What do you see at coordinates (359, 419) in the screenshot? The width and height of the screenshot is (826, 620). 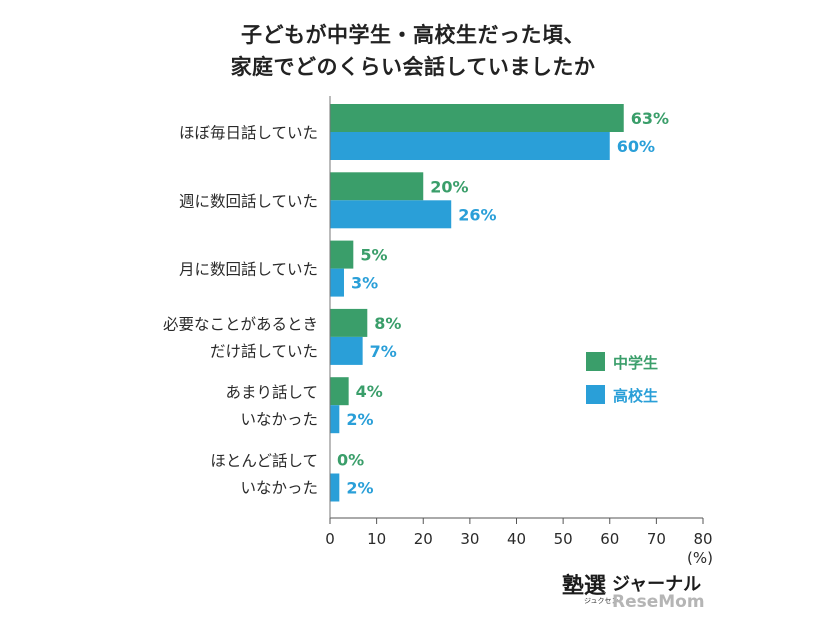 I see `value-label-1-4: 2%` at bounding box center [359, 419].